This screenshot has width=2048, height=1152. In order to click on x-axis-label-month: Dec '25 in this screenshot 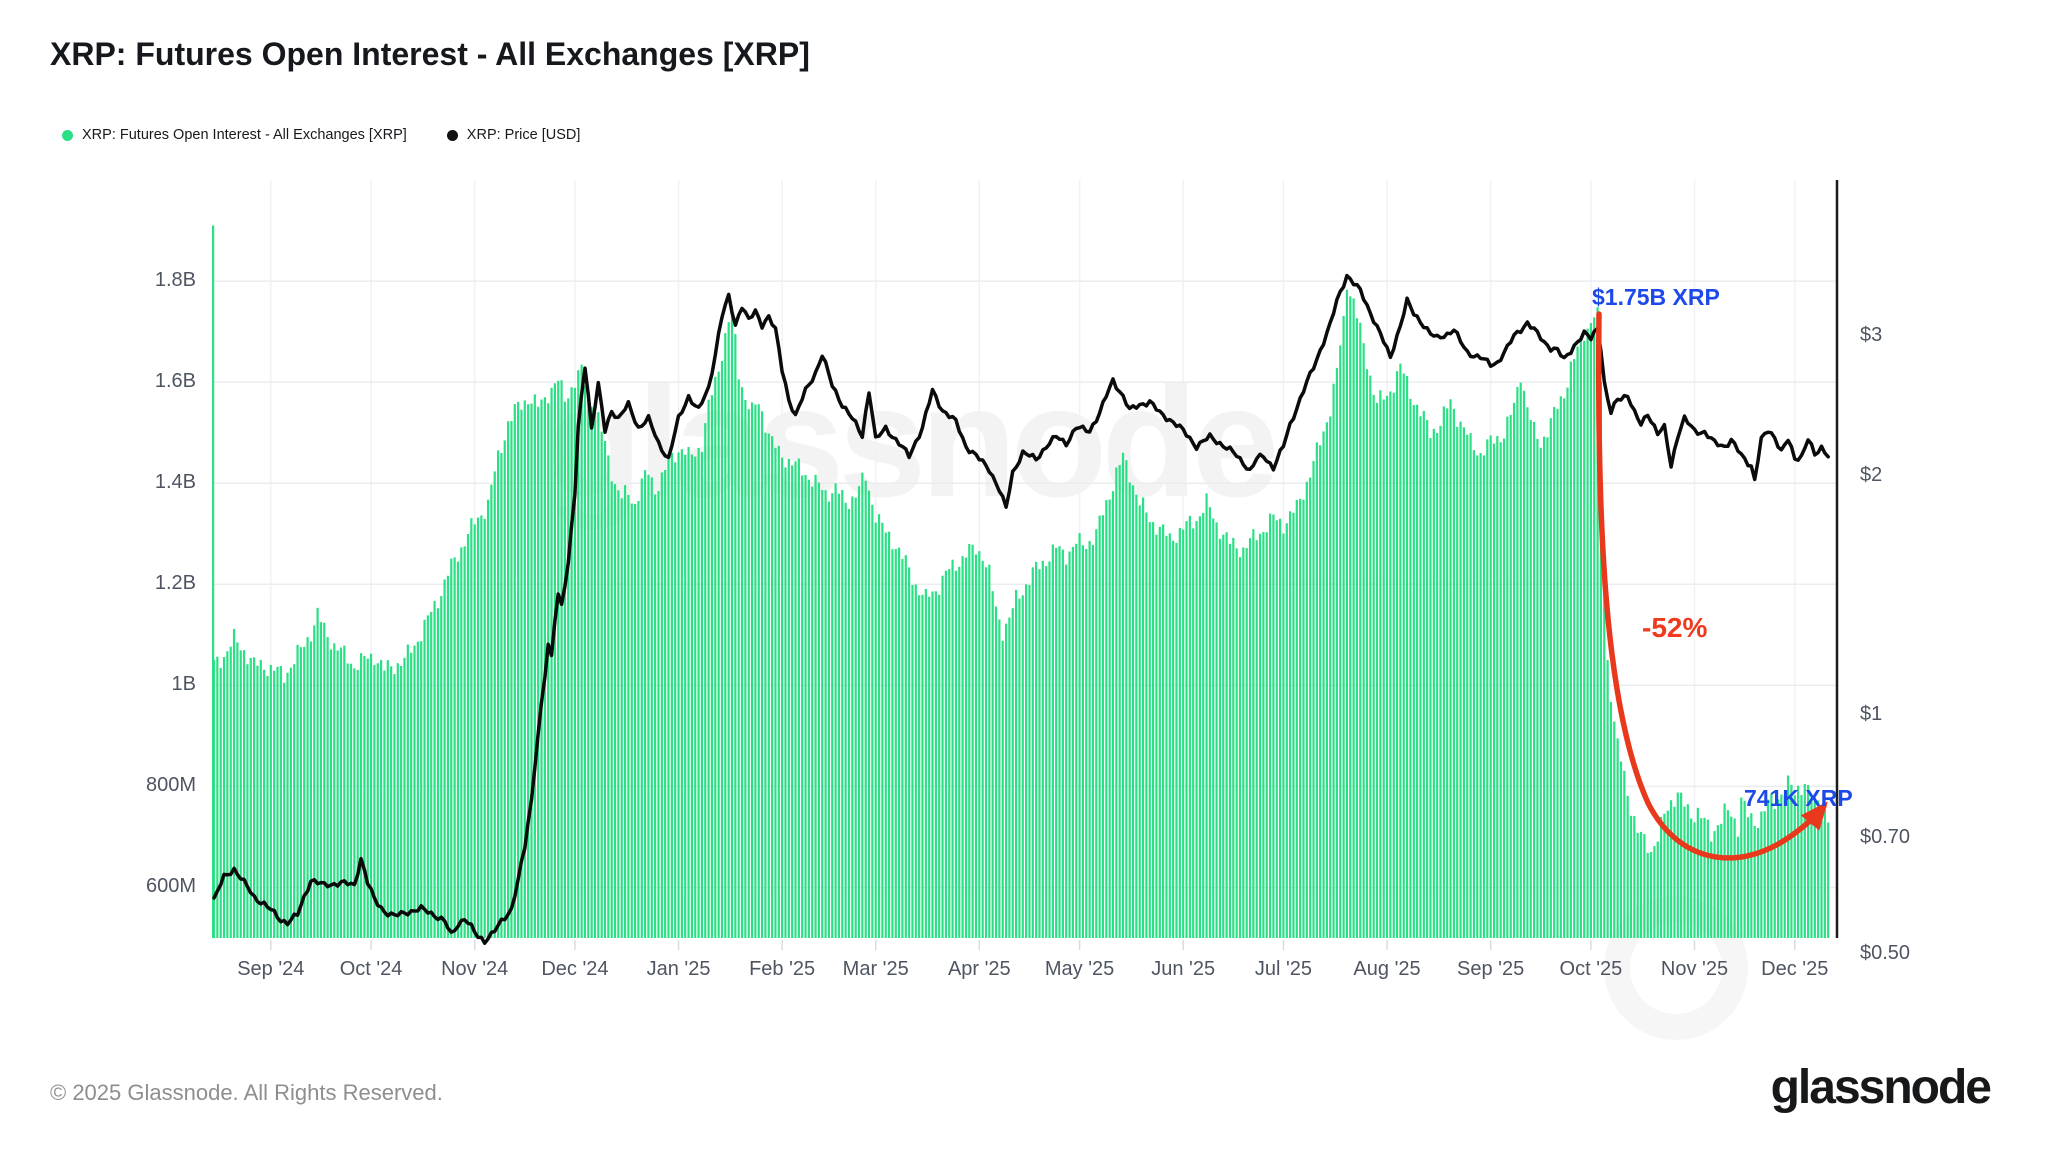, I will do `click(1795, 969)`.